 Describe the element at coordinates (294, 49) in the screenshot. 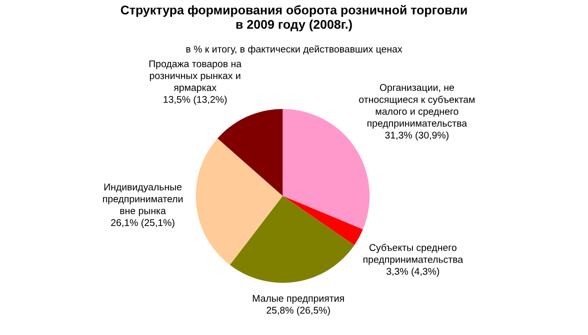

I see `chart-subtitle: в % к итогу, в фактически действовавших ценах` at that location.